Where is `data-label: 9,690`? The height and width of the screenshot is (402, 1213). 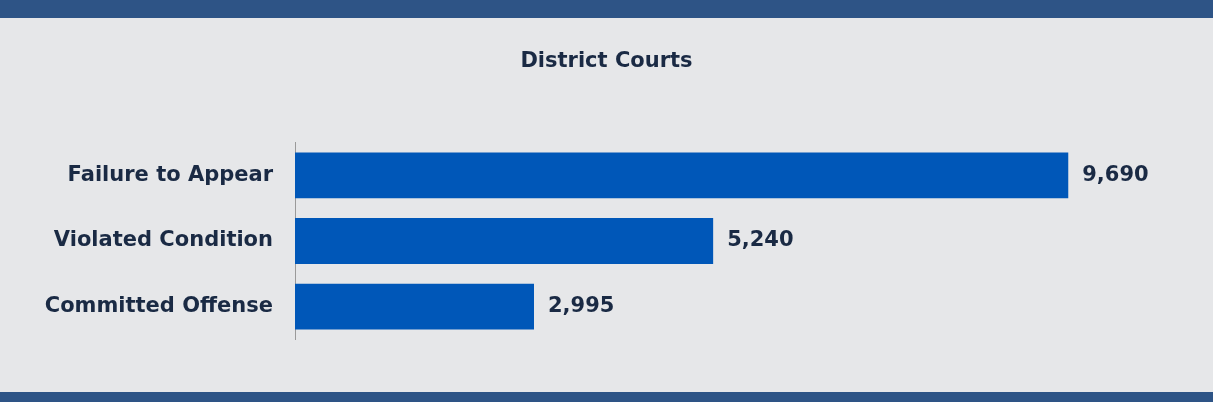 data-label: 9,690 is located at coordinates (1115, 173).